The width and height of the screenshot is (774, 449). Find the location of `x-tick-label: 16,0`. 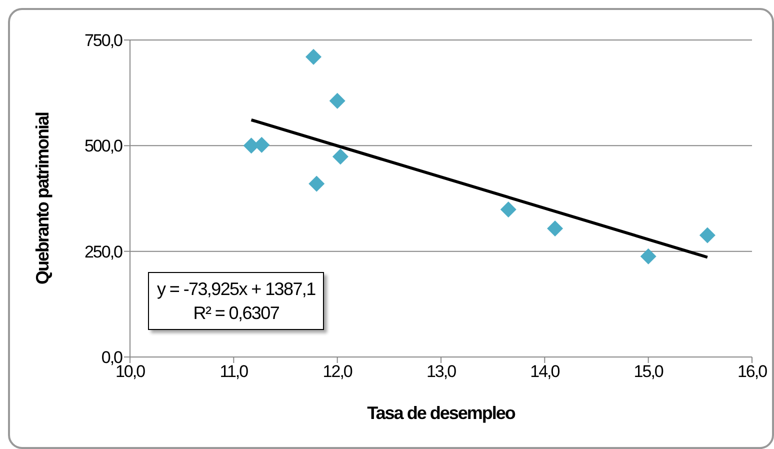

x-tick-label: 16,0 is located at coordinates (752, 372).